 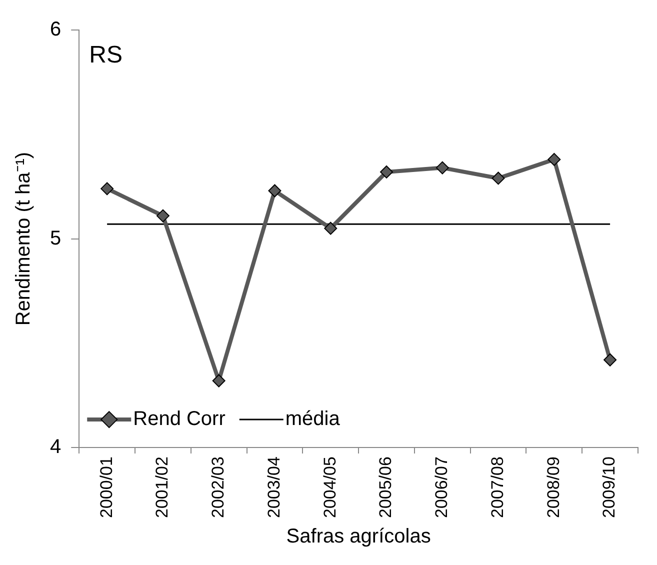 What do you see at coordinates (56, 238) in the screenshot?
I see `y-tick-label: 5` at bounding box center [56, 238].